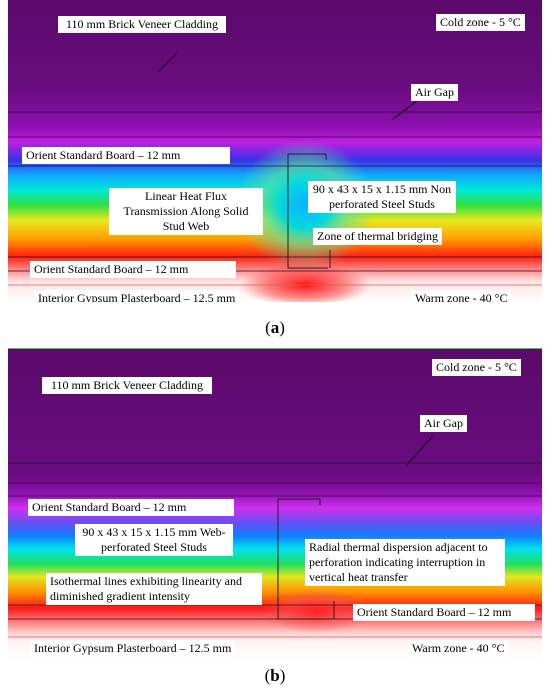 The width and height of the screenshot is (550, 692). I want to click on caption-b: (b), so click(275, 675).